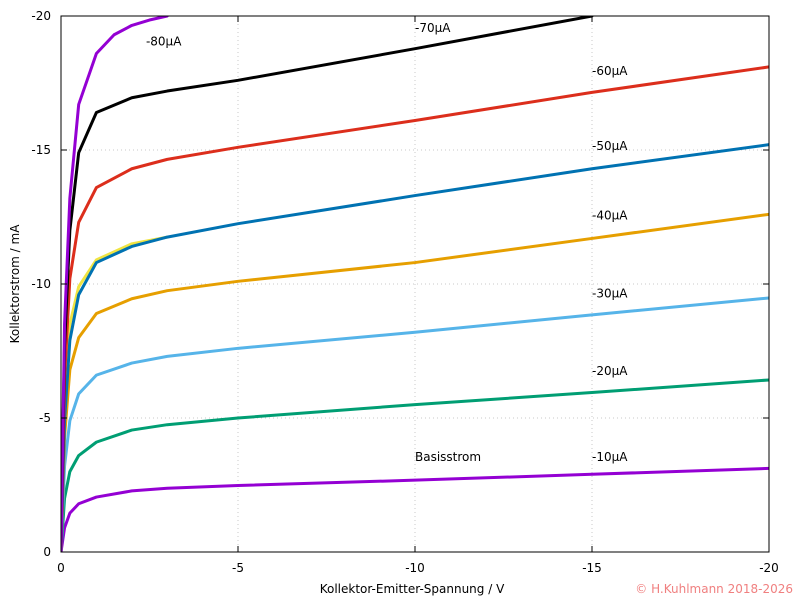 The image size is (800, 600). Describe the element at coordinates (448, 457) in the screenshot. I see `legend-title: Basisstrom` at that location.